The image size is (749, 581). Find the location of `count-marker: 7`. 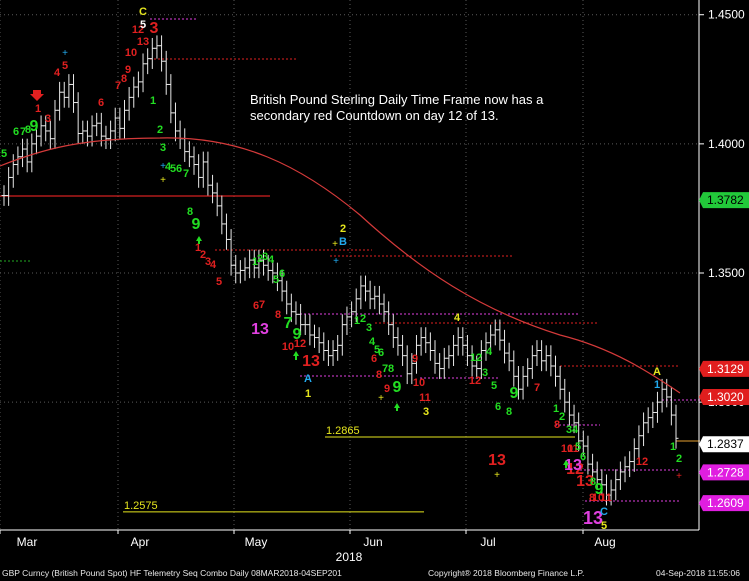

count-marker: 7 is located at coordinates (118, 86).